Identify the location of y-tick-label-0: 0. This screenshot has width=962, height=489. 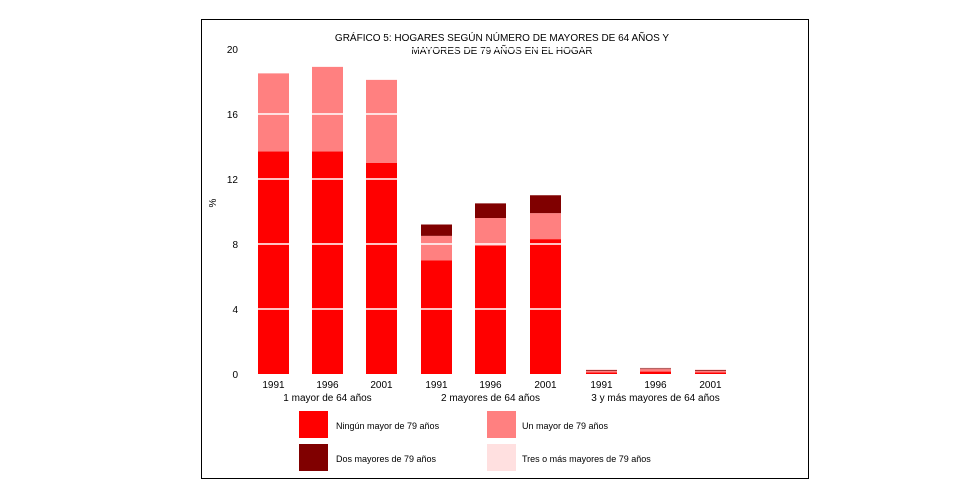
(235, 375).